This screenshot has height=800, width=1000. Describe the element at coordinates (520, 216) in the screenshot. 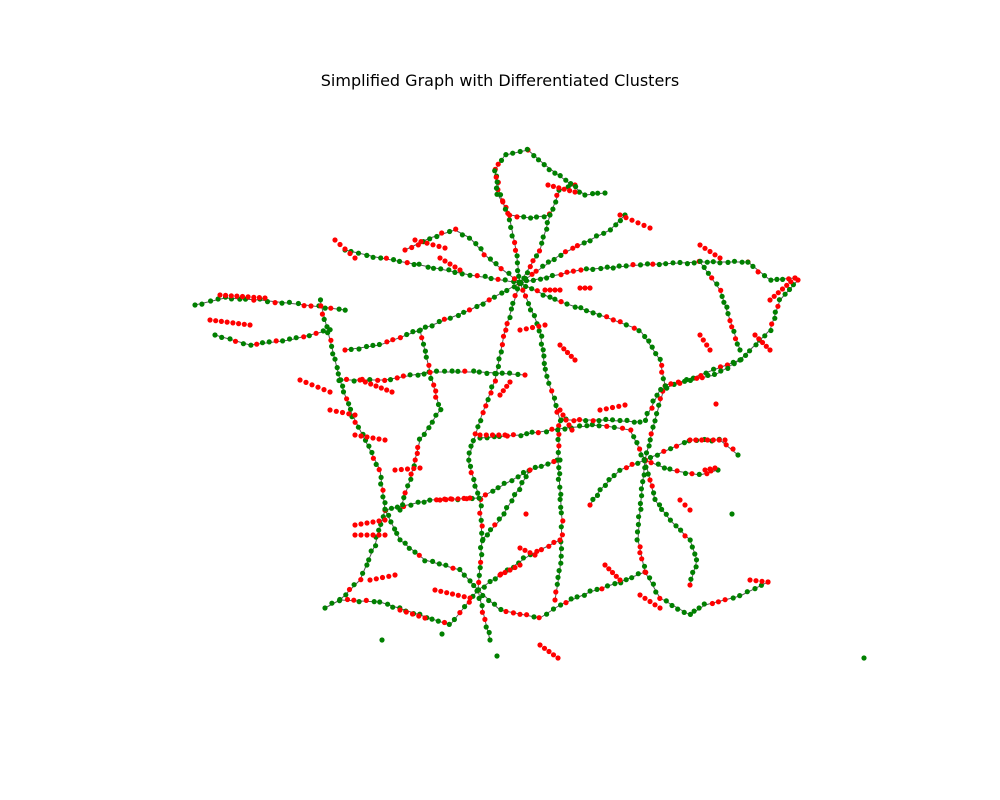

I see `graph-edge` at that location.